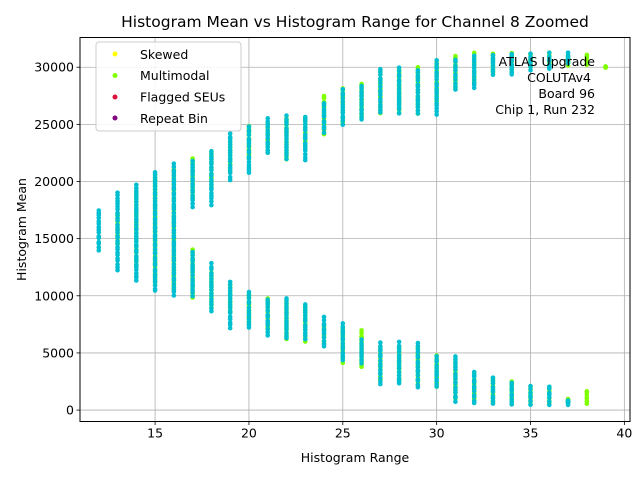 This screenshot has height=480, width=640. Describe the element at coordinates (182, 97) in the screenshot. I see `legend-label: Flagged SEUs` at that location.